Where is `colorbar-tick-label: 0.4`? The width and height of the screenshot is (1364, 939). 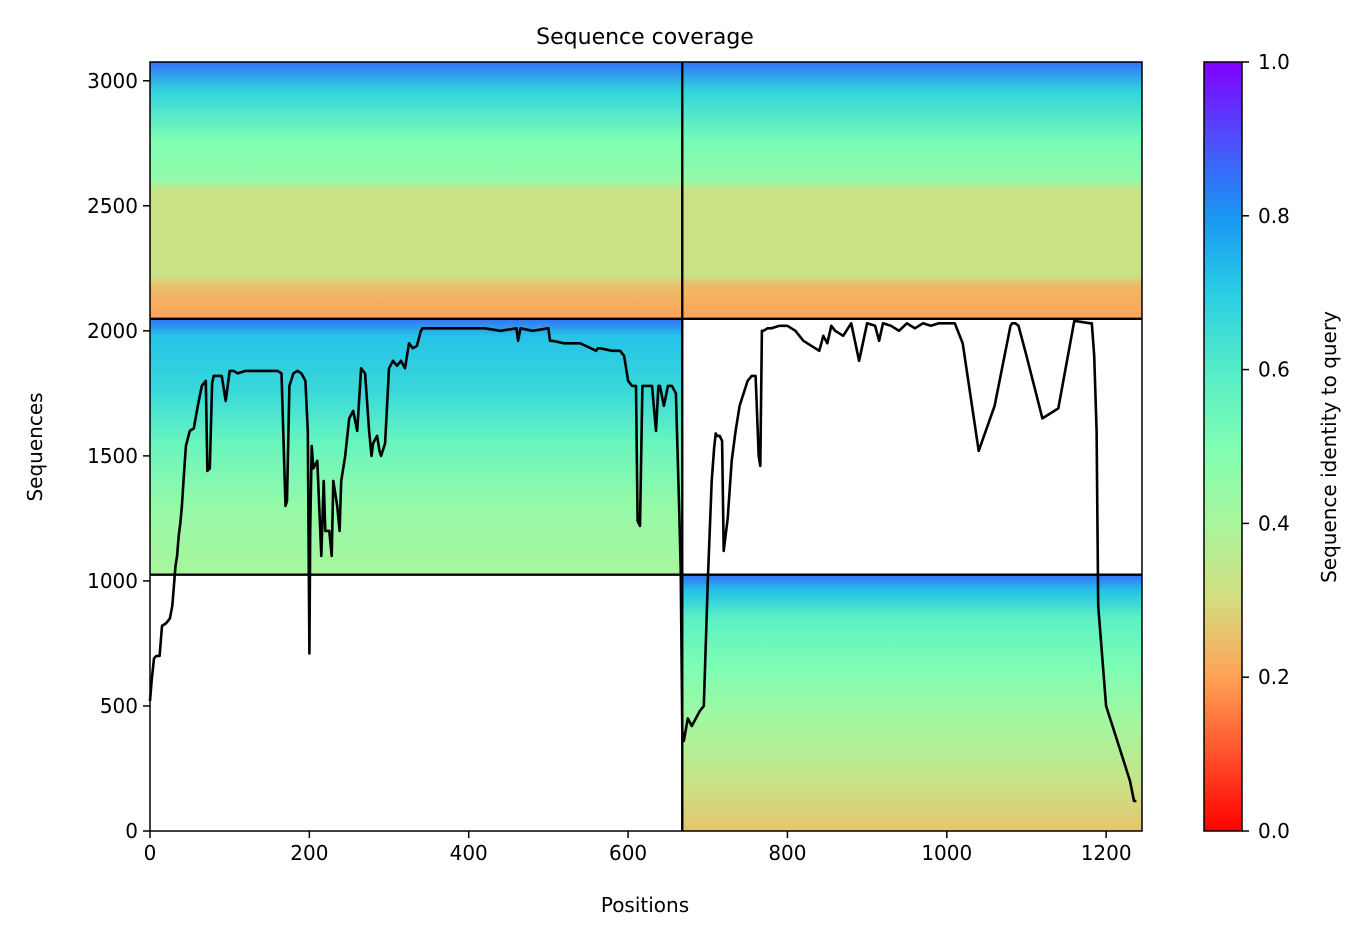
colorbar-tick-label: 0.4 is located at coordinates (1274, 523).